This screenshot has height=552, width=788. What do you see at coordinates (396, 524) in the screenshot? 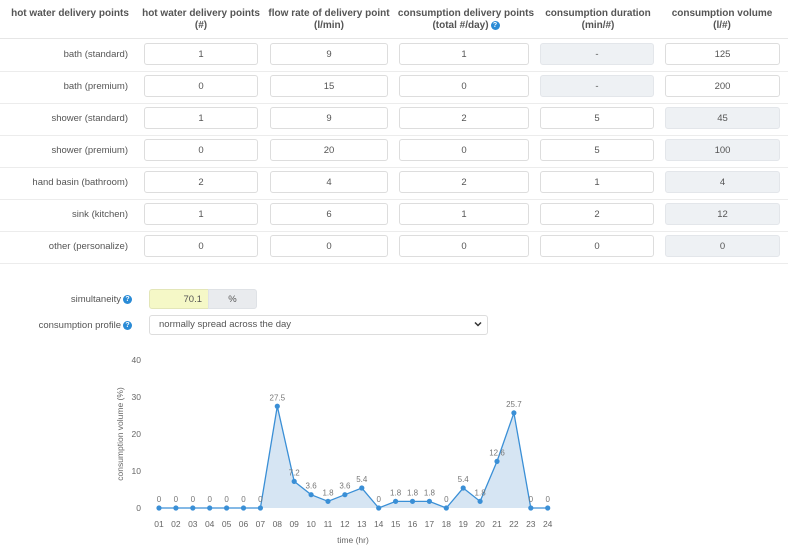
I see `x-tick-label: 15` at bounding box center [396, 524].